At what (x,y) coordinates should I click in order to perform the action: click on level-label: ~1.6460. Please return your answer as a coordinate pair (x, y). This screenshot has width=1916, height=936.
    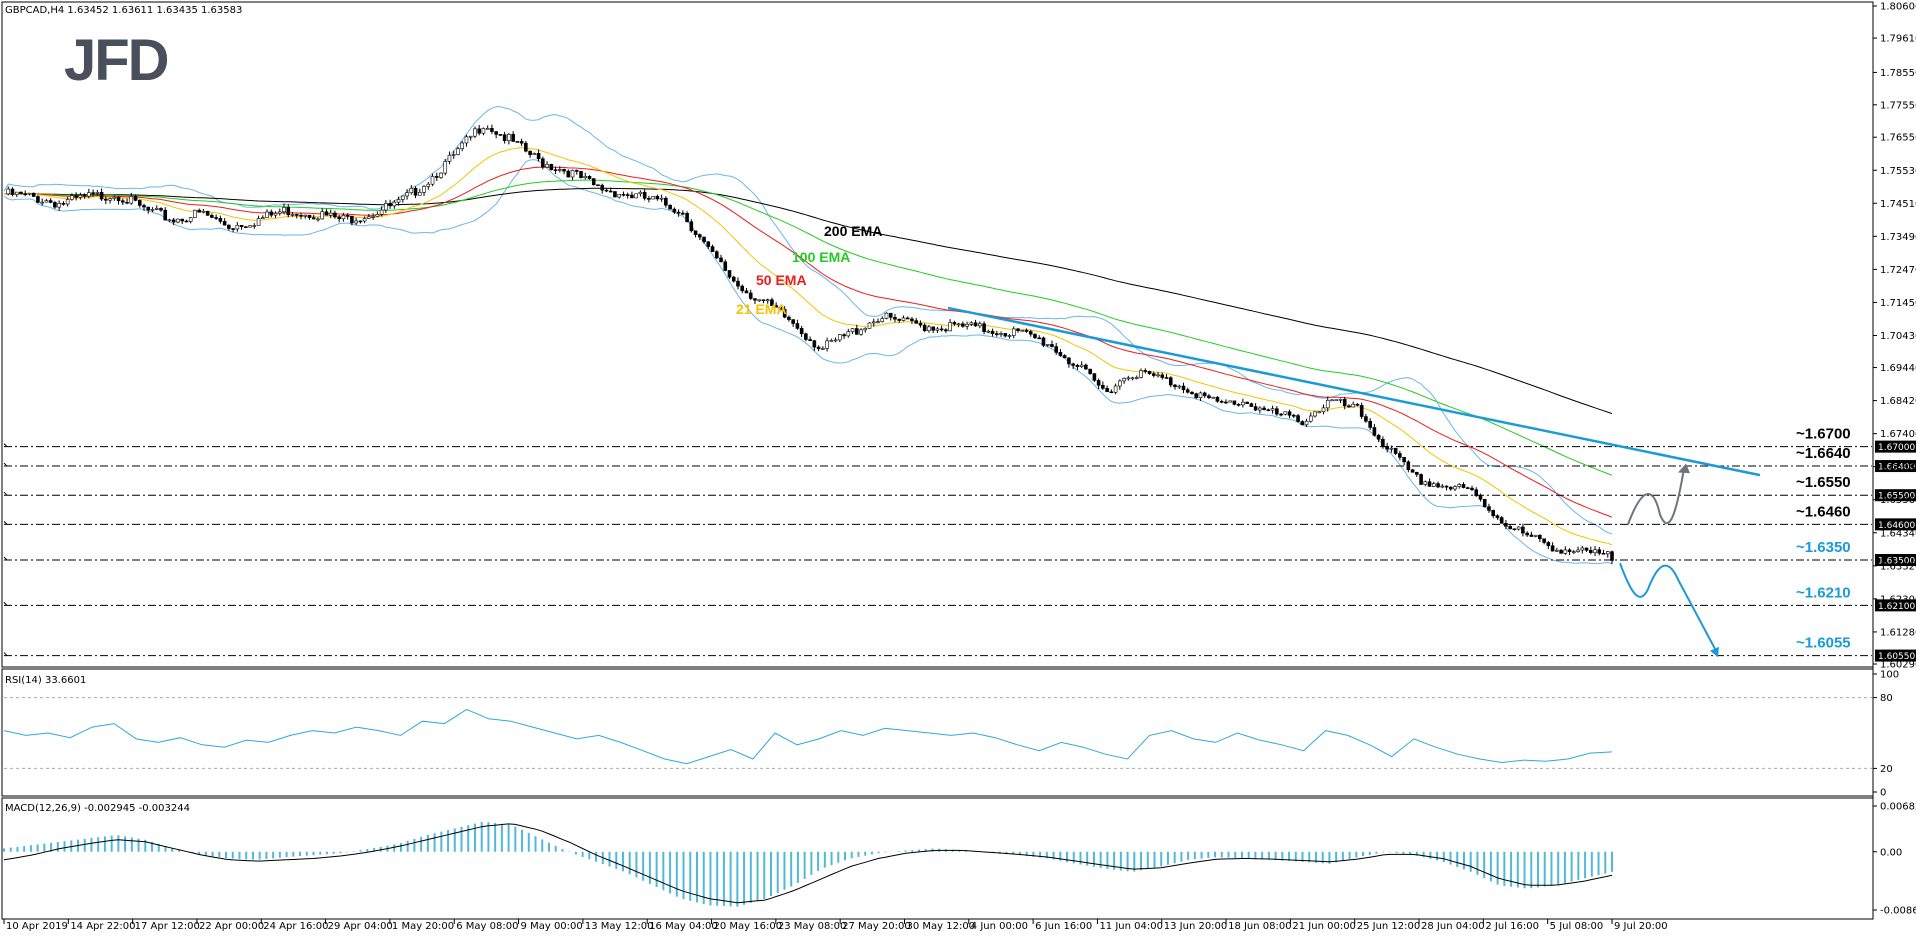
    Looking at the image, I should click on (1823, 511).